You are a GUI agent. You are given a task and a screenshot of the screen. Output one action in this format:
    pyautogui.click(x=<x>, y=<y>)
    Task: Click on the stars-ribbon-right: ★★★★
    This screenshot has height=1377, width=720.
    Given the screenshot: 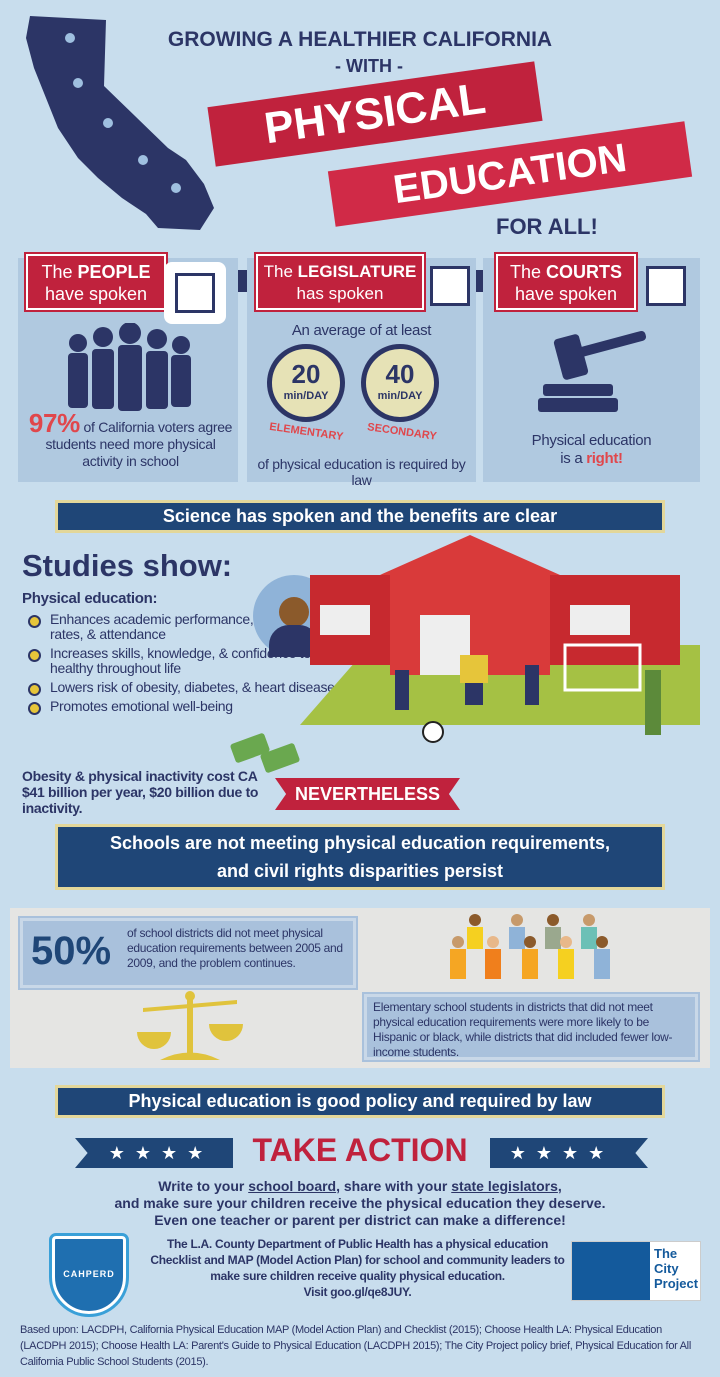 What is the action you would take?
    pyautogui.click(x=569, y=1153)
    